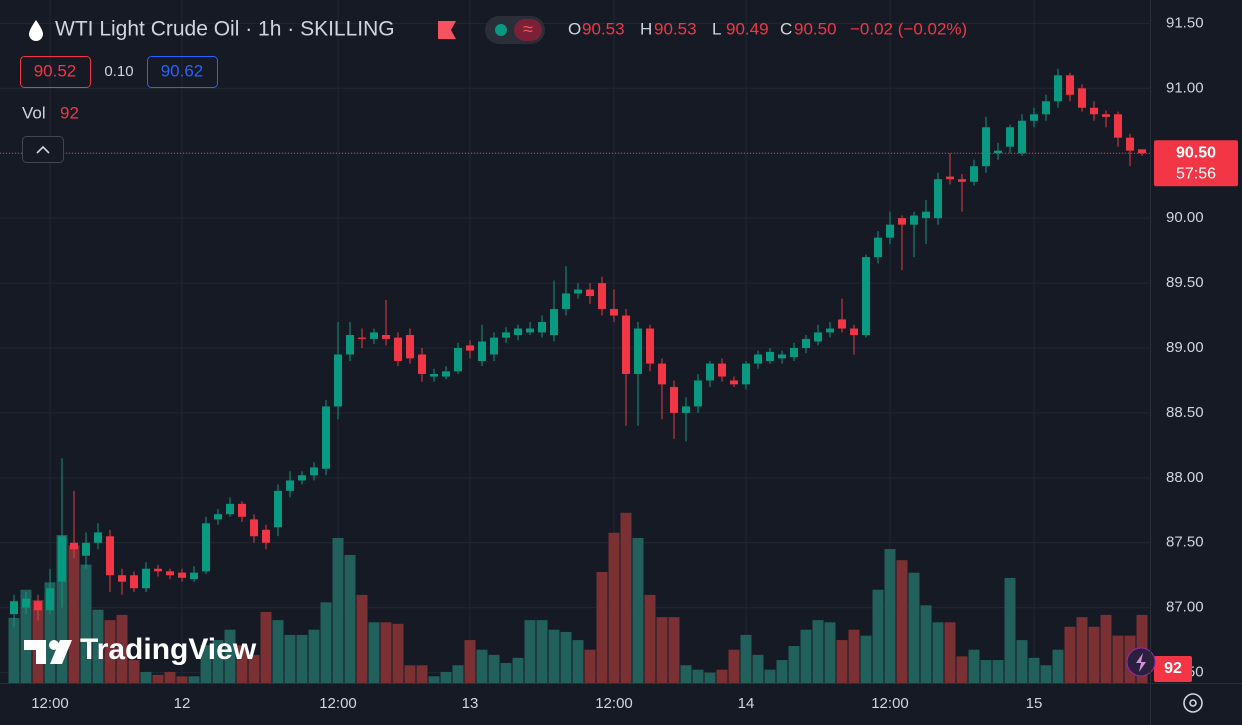 This screenshot has width=1242, height=725. What do you see at coordinates (43, 149) in the screenshot?
I see `collapse-button` at bounding box center [43, 149].